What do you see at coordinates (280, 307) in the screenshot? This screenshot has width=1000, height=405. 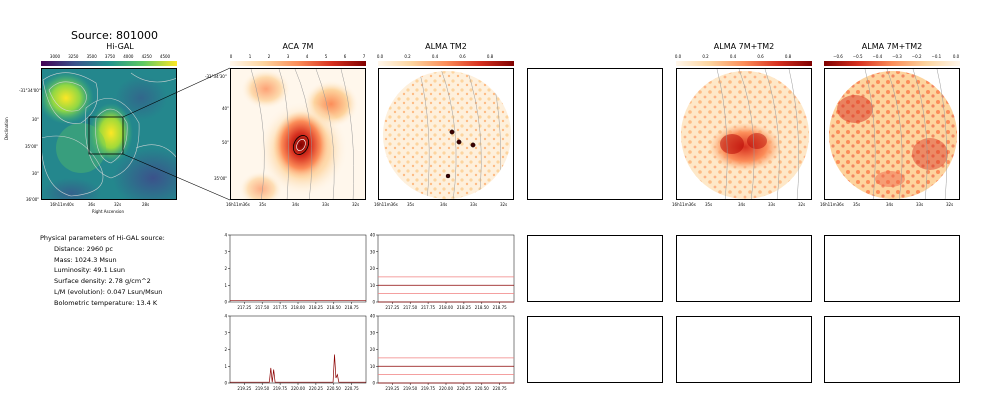 I see `xtick-label: 217.75` at bounding box center [280, 307].